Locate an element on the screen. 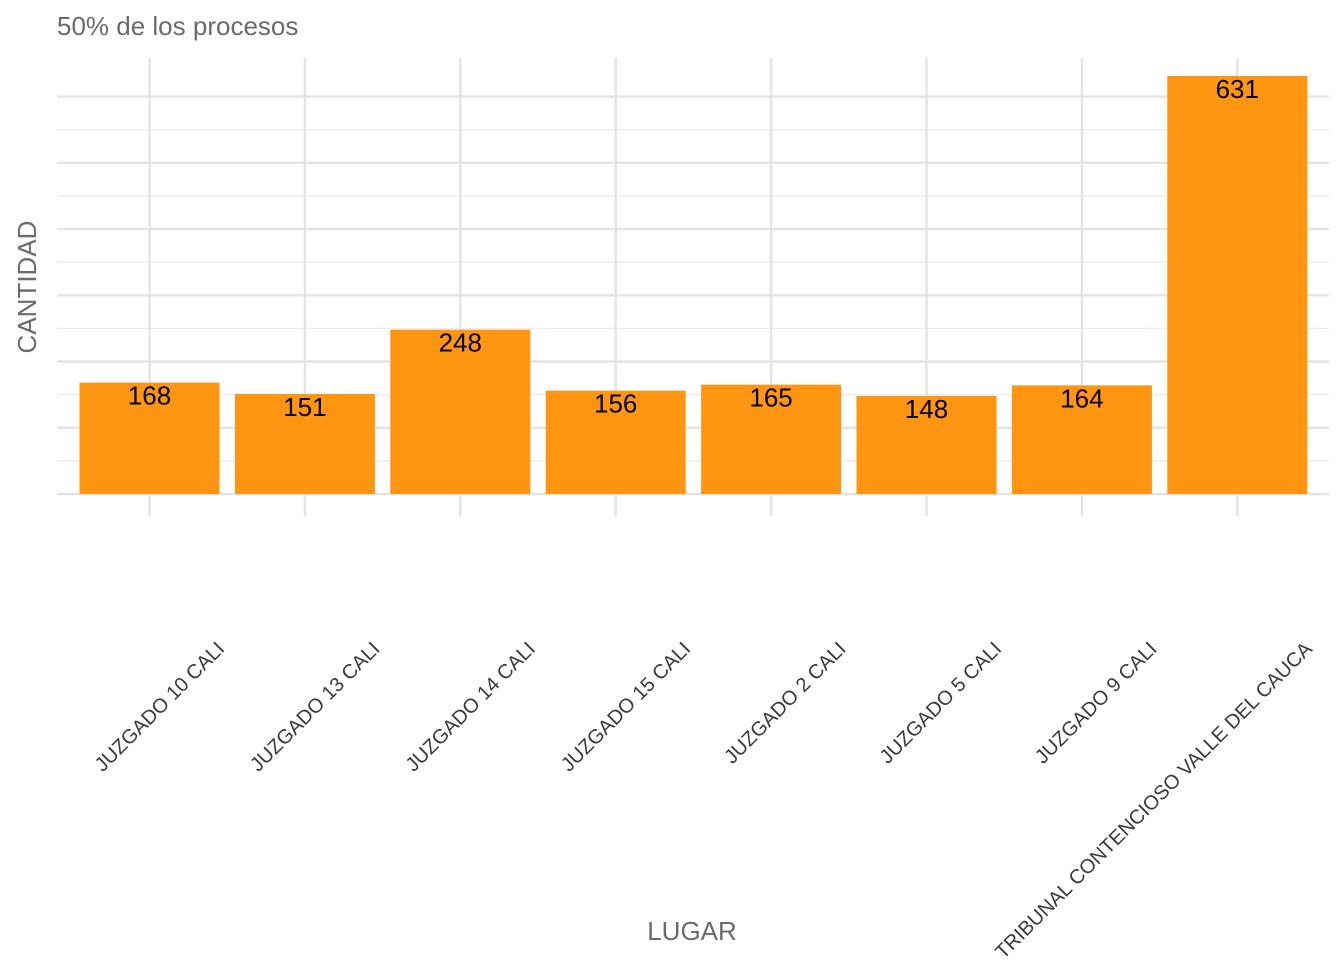 Image resolution: width=1344 pixels, height=960 pixels. x-axis-title: LUGAR is located at coordinates (692, 931).